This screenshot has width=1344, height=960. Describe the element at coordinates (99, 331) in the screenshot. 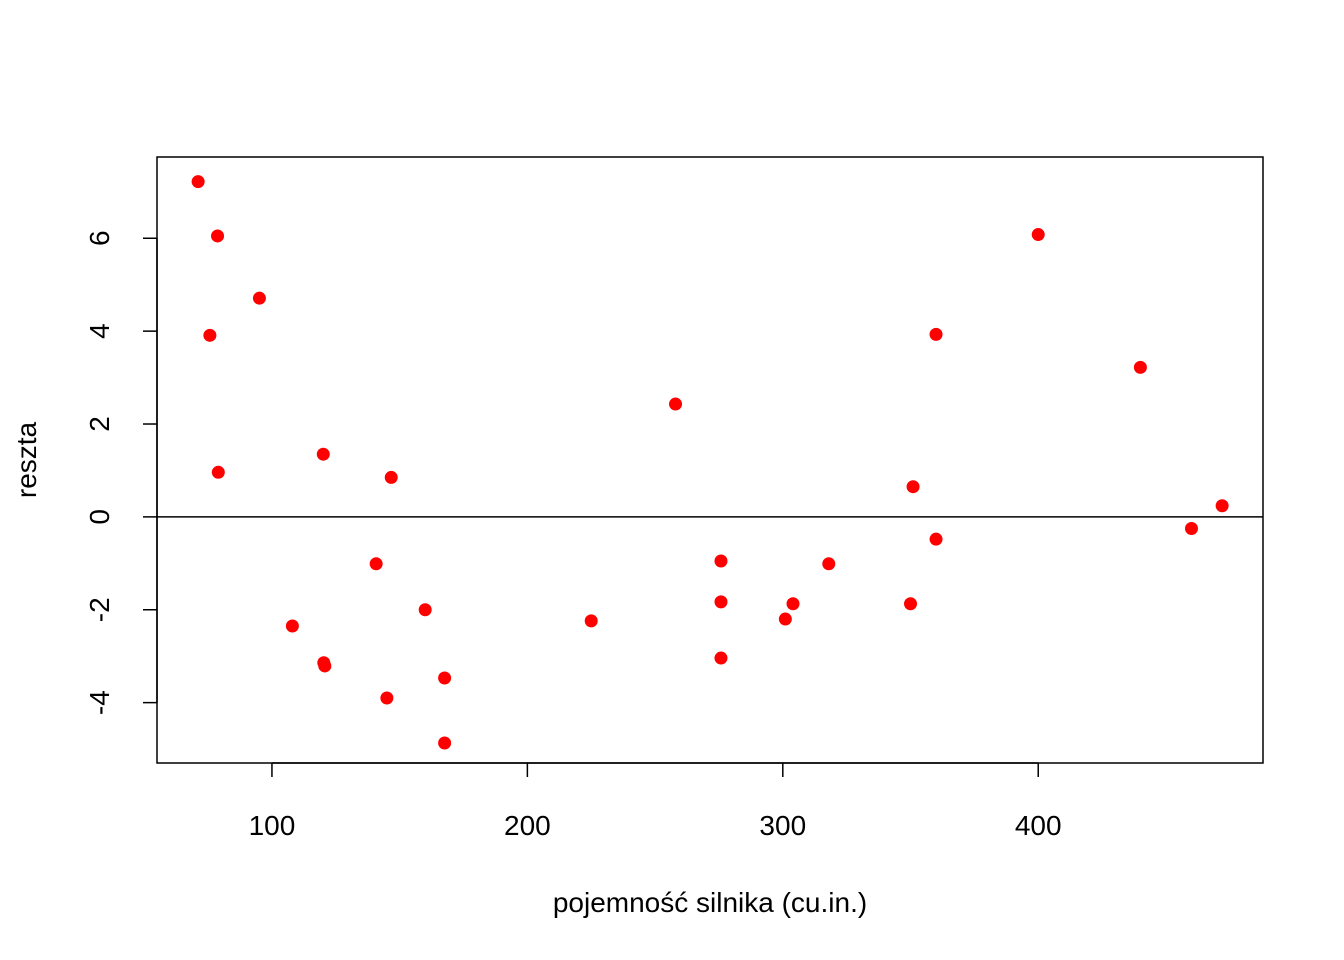

I see `y-tick-label: 4` at that location.